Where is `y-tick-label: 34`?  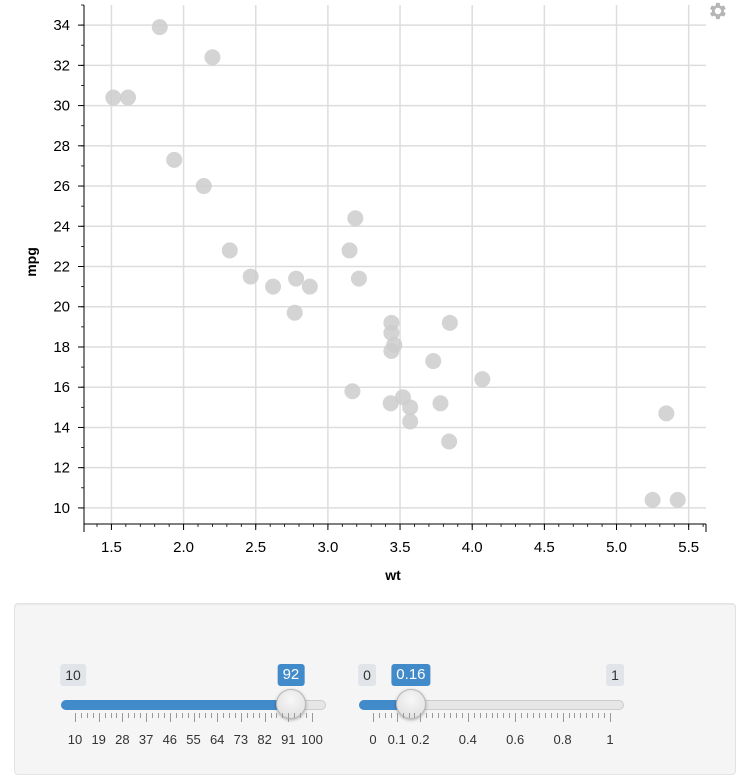 y-tick-label: 34 is located at coordinates (61, 25).